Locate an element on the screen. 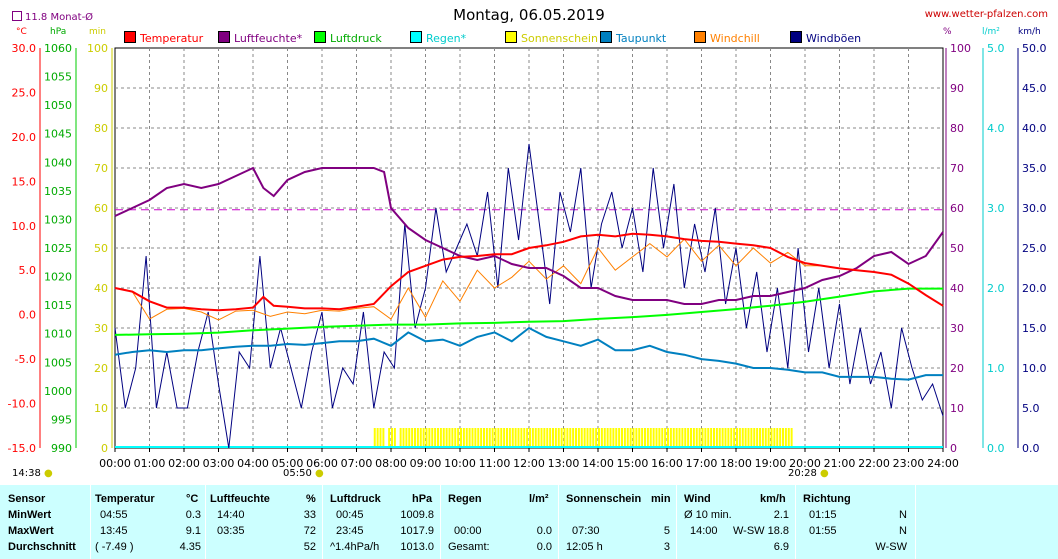 The image size is (1058, 559). sun-unit: min is located at coordinates (97, 32).